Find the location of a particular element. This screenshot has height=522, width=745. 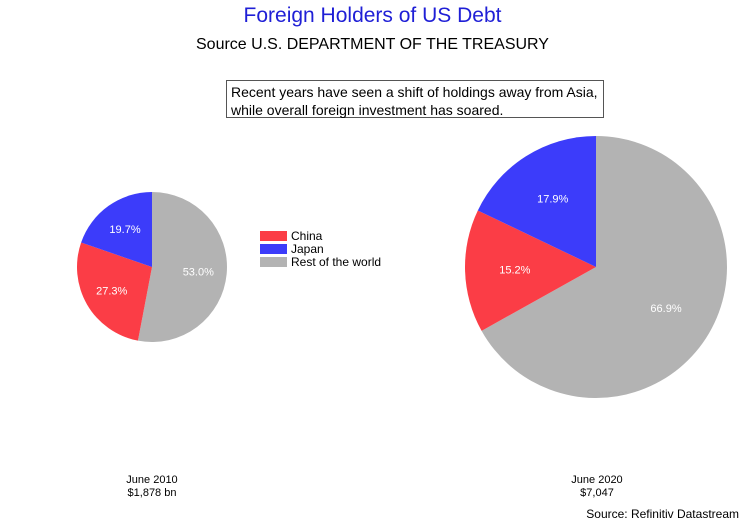

chart-subtitle: Source U.S. DEPARTMENT OF THE TREASURY is located at coordinates (372, 44).